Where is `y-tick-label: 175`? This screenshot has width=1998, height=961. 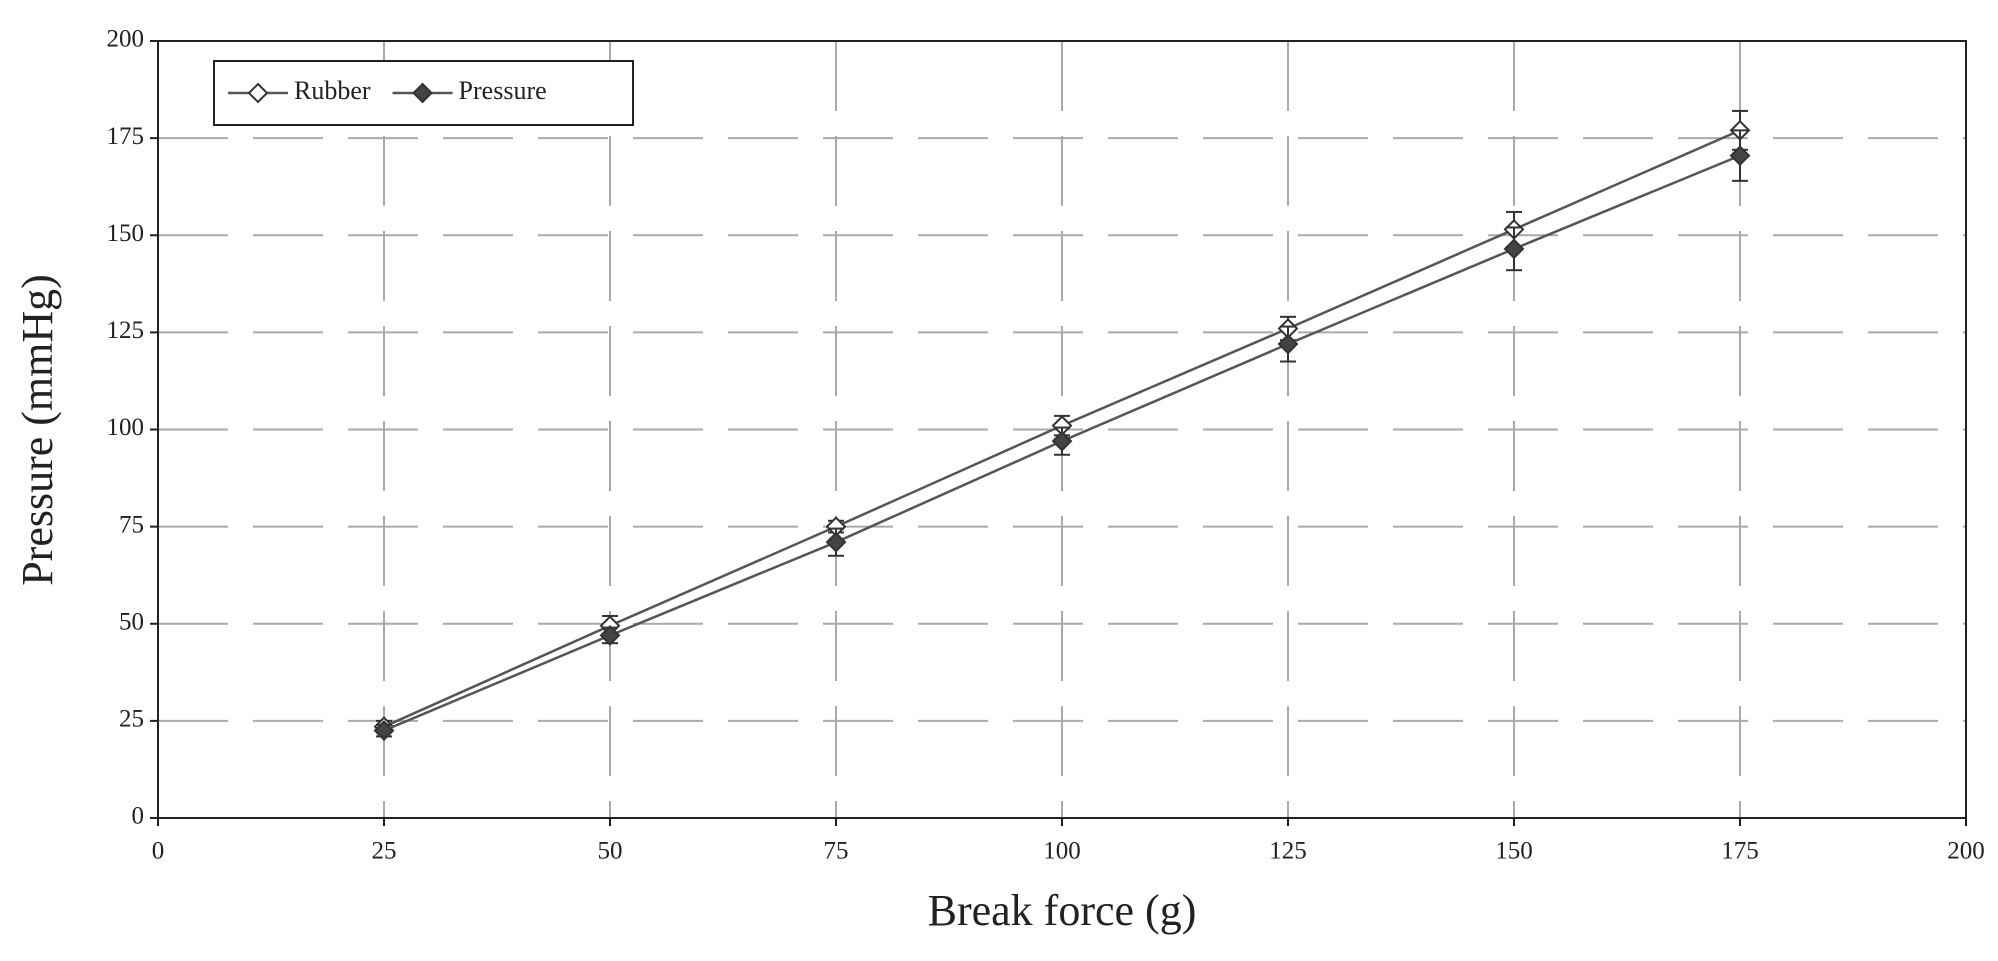
y-tick-label: 175 is located at coordinates (126, 136).